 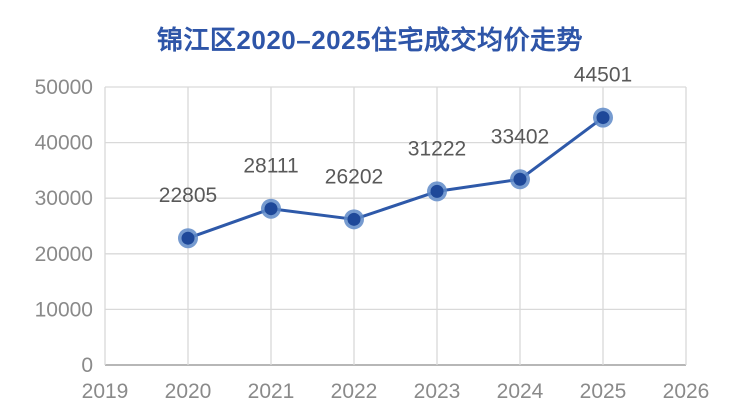 What do you see at coordinates (603, 391) in the screenshot?
I see `x-tick-label: 2025` at bounding box center [603, 391].